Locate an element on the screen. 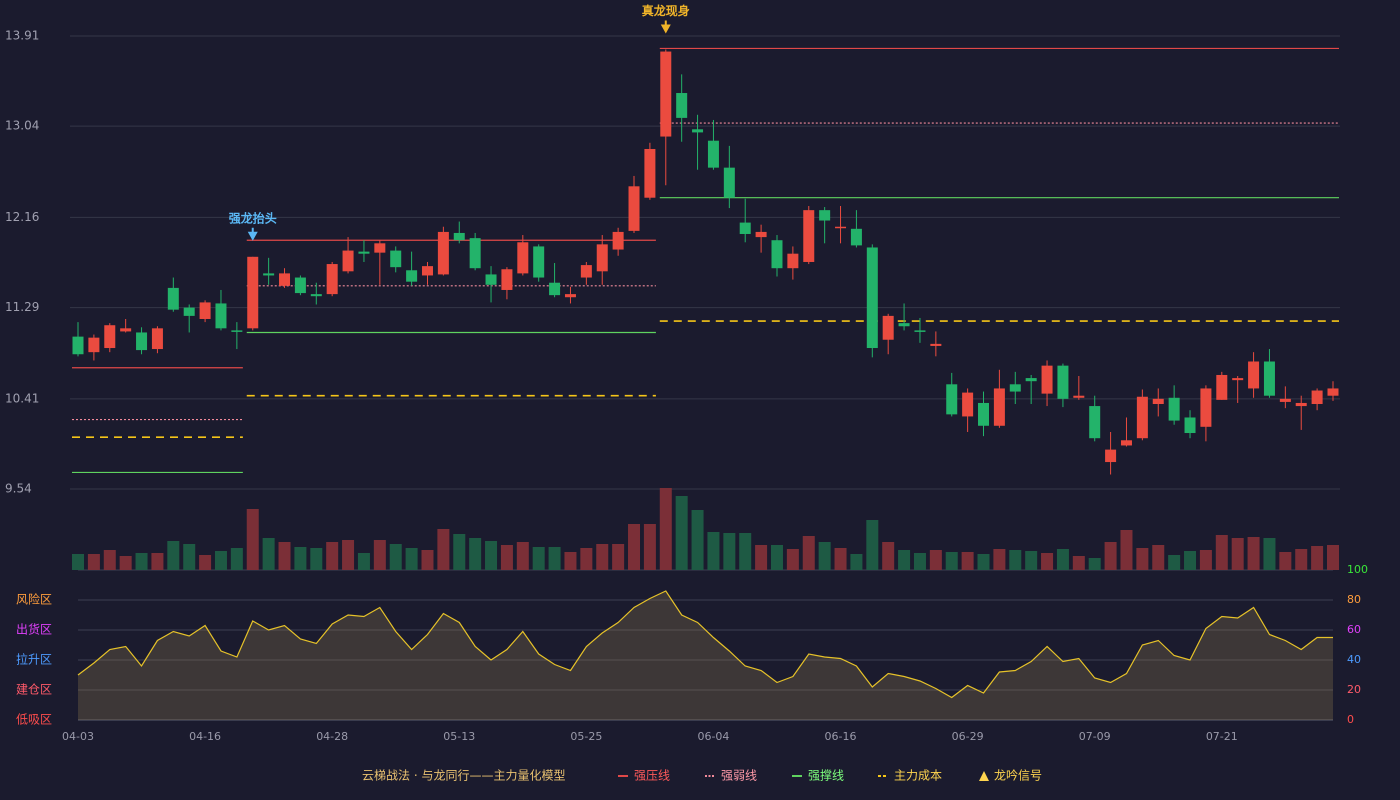 The width and height of the screenshot is (1400, 800). legend-label: 强撑线 is located at coordinates (826, 775).